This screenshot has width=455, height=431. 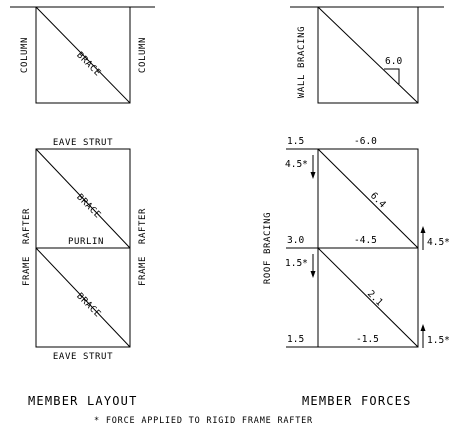 What do you see at coordinates (393, 61) in the screenshot?
I see `wall-forces-diagonal-value: 6.0` at bounding box center [393, 61].